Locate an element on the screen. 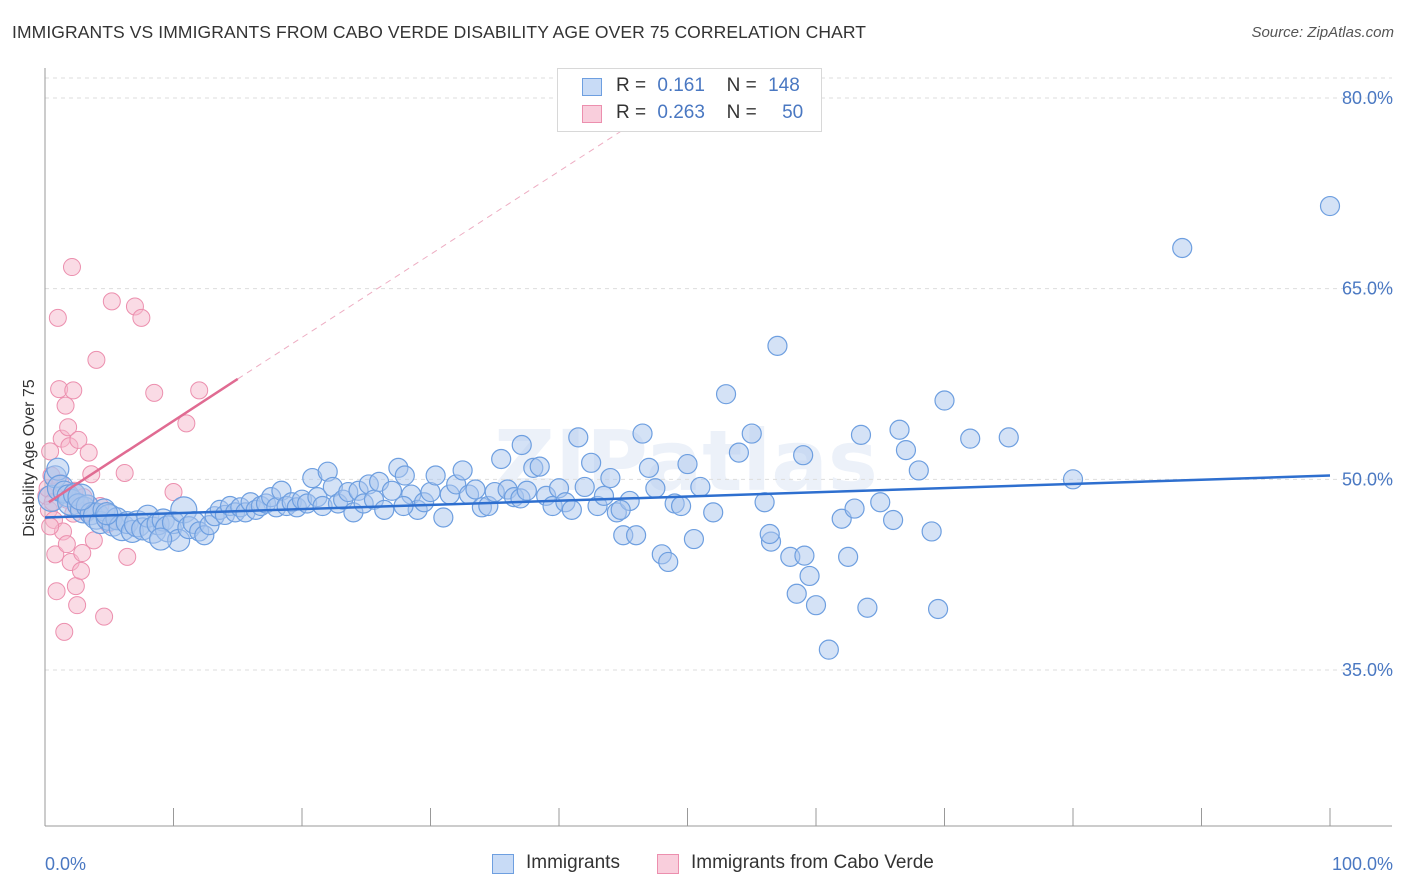 The width and height of the screenshot is (1406, 892). trend-line-immigrants is located at coordinates (687, 496).